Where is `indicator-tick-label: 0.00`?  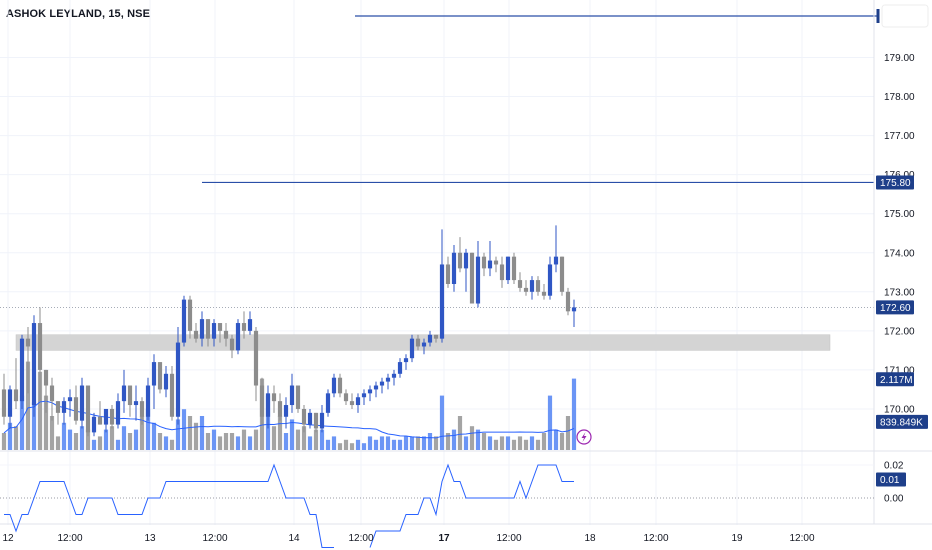 indicator-tick-label: 0.00 is located at coordinates (894, 499).